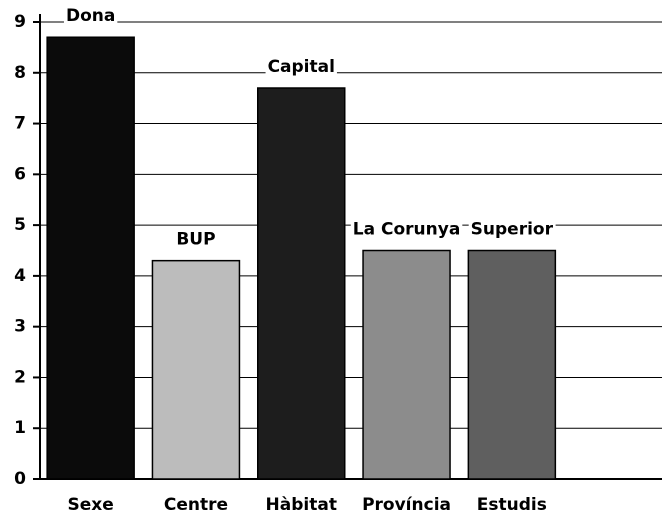  Describe the element at coordinates (91, 505) in the screenshot. I see `x-tick-label: Sexe` at that location.